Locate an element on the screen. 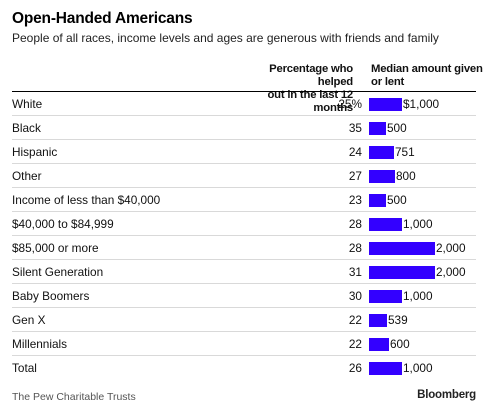 Image resolution: width=488 pixels, height=414 pixels. percentage-value: 35 is located at coordinates (355, 128).